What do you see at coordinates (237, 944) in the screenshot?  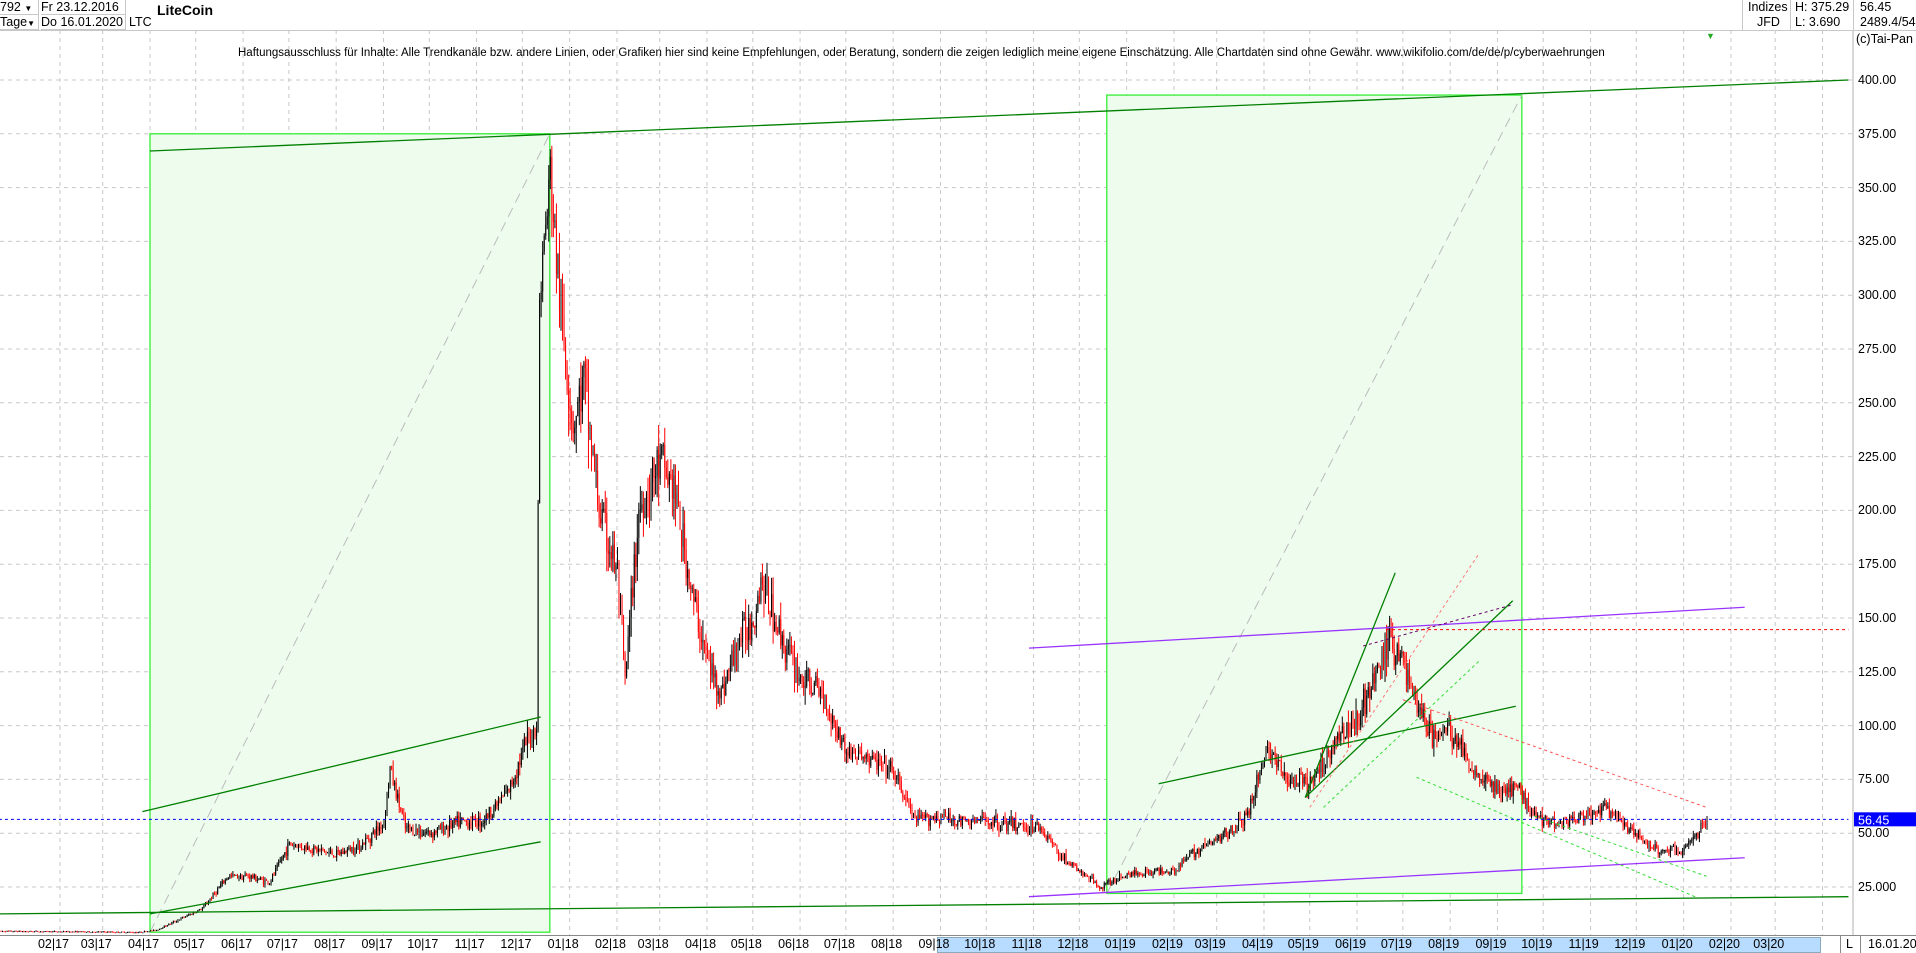 I see `x-tick-label: 06|17` at bounding box center [237, 944].